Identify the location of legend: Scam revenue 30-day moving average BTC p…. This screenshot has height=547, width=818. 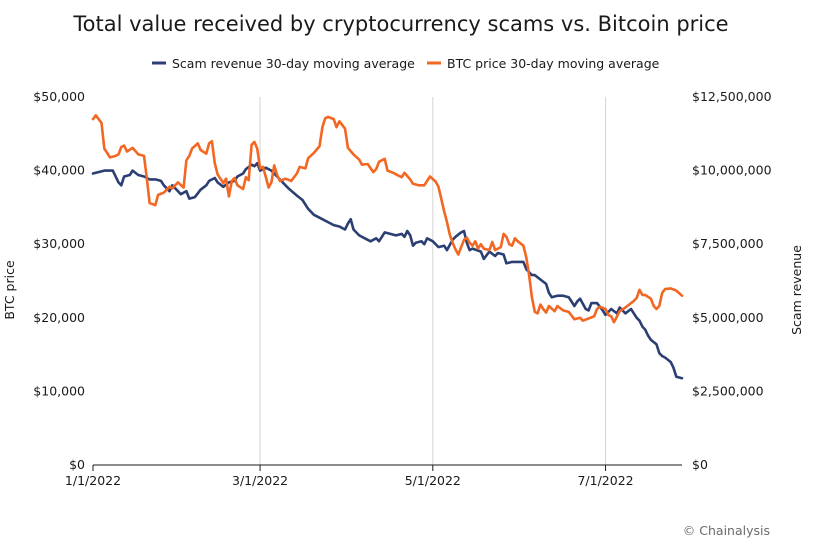
(406, 63).